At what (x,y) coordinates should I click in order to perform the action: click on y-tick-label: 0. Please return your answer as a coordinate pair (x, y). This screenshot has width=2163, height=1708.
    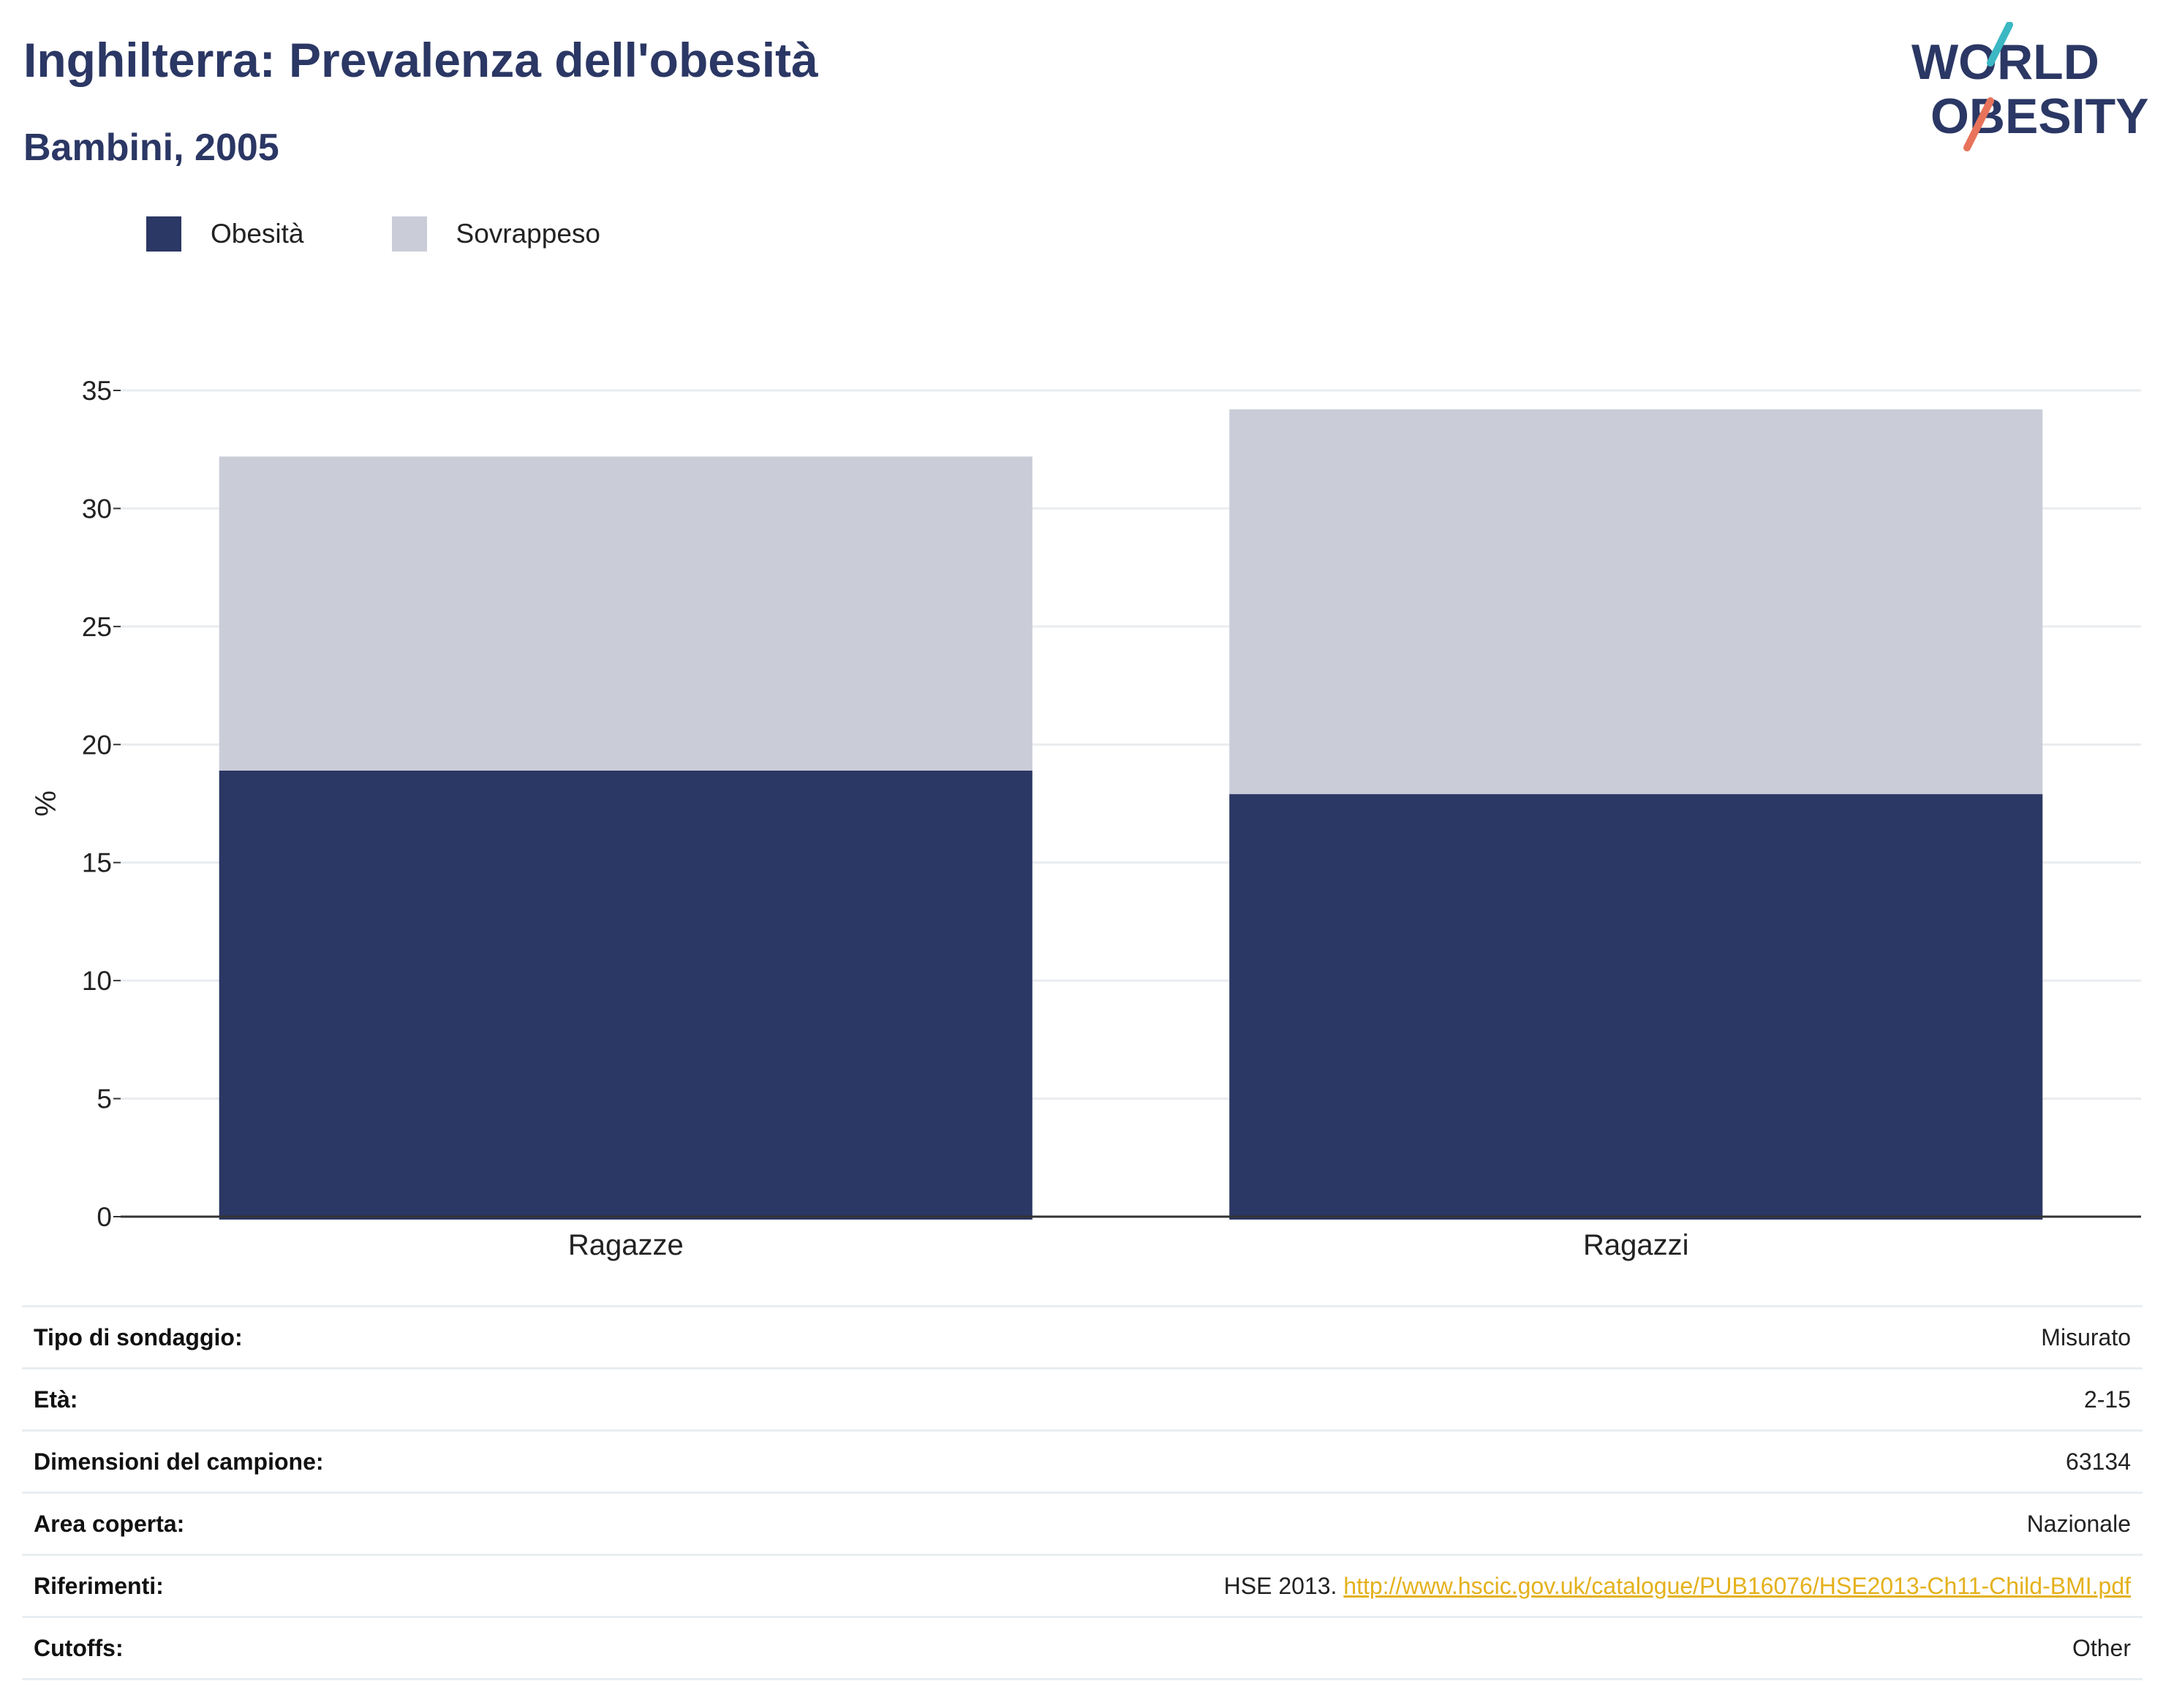
    Looking at the image, I should click on (105, 1217).